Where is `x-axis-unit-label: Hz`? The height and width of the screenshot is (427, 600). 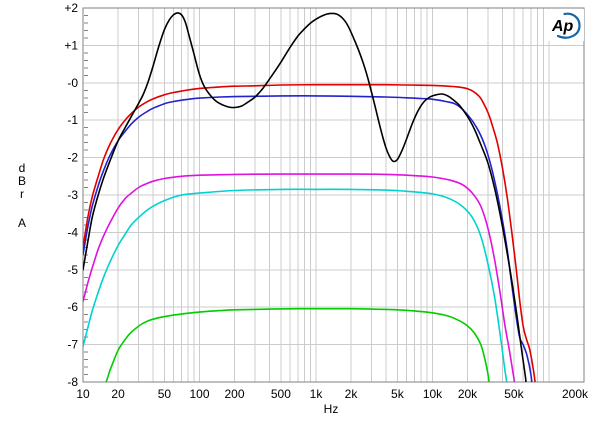
x-axis-unit-label: Hz is located at coordinates (331, 409).